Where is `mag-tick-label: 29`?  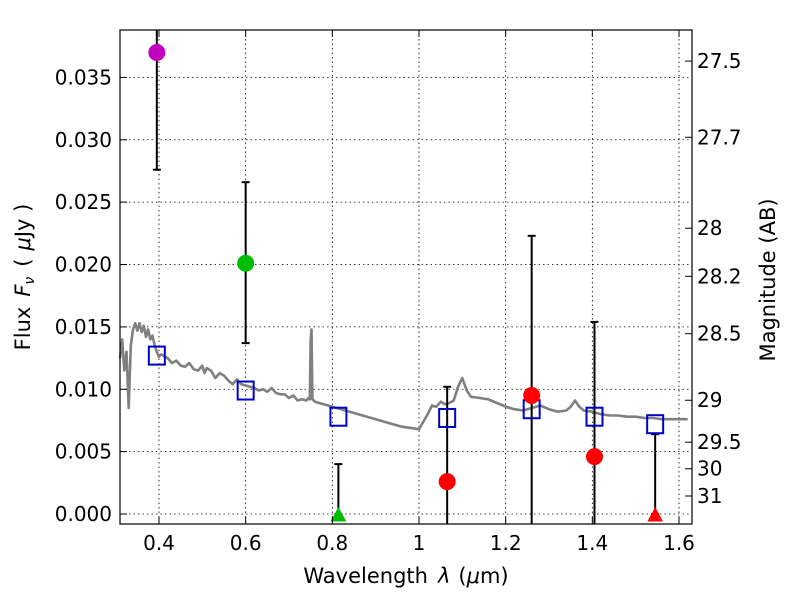 mag-tick-label: 29 is located at coordinates (709, 400).